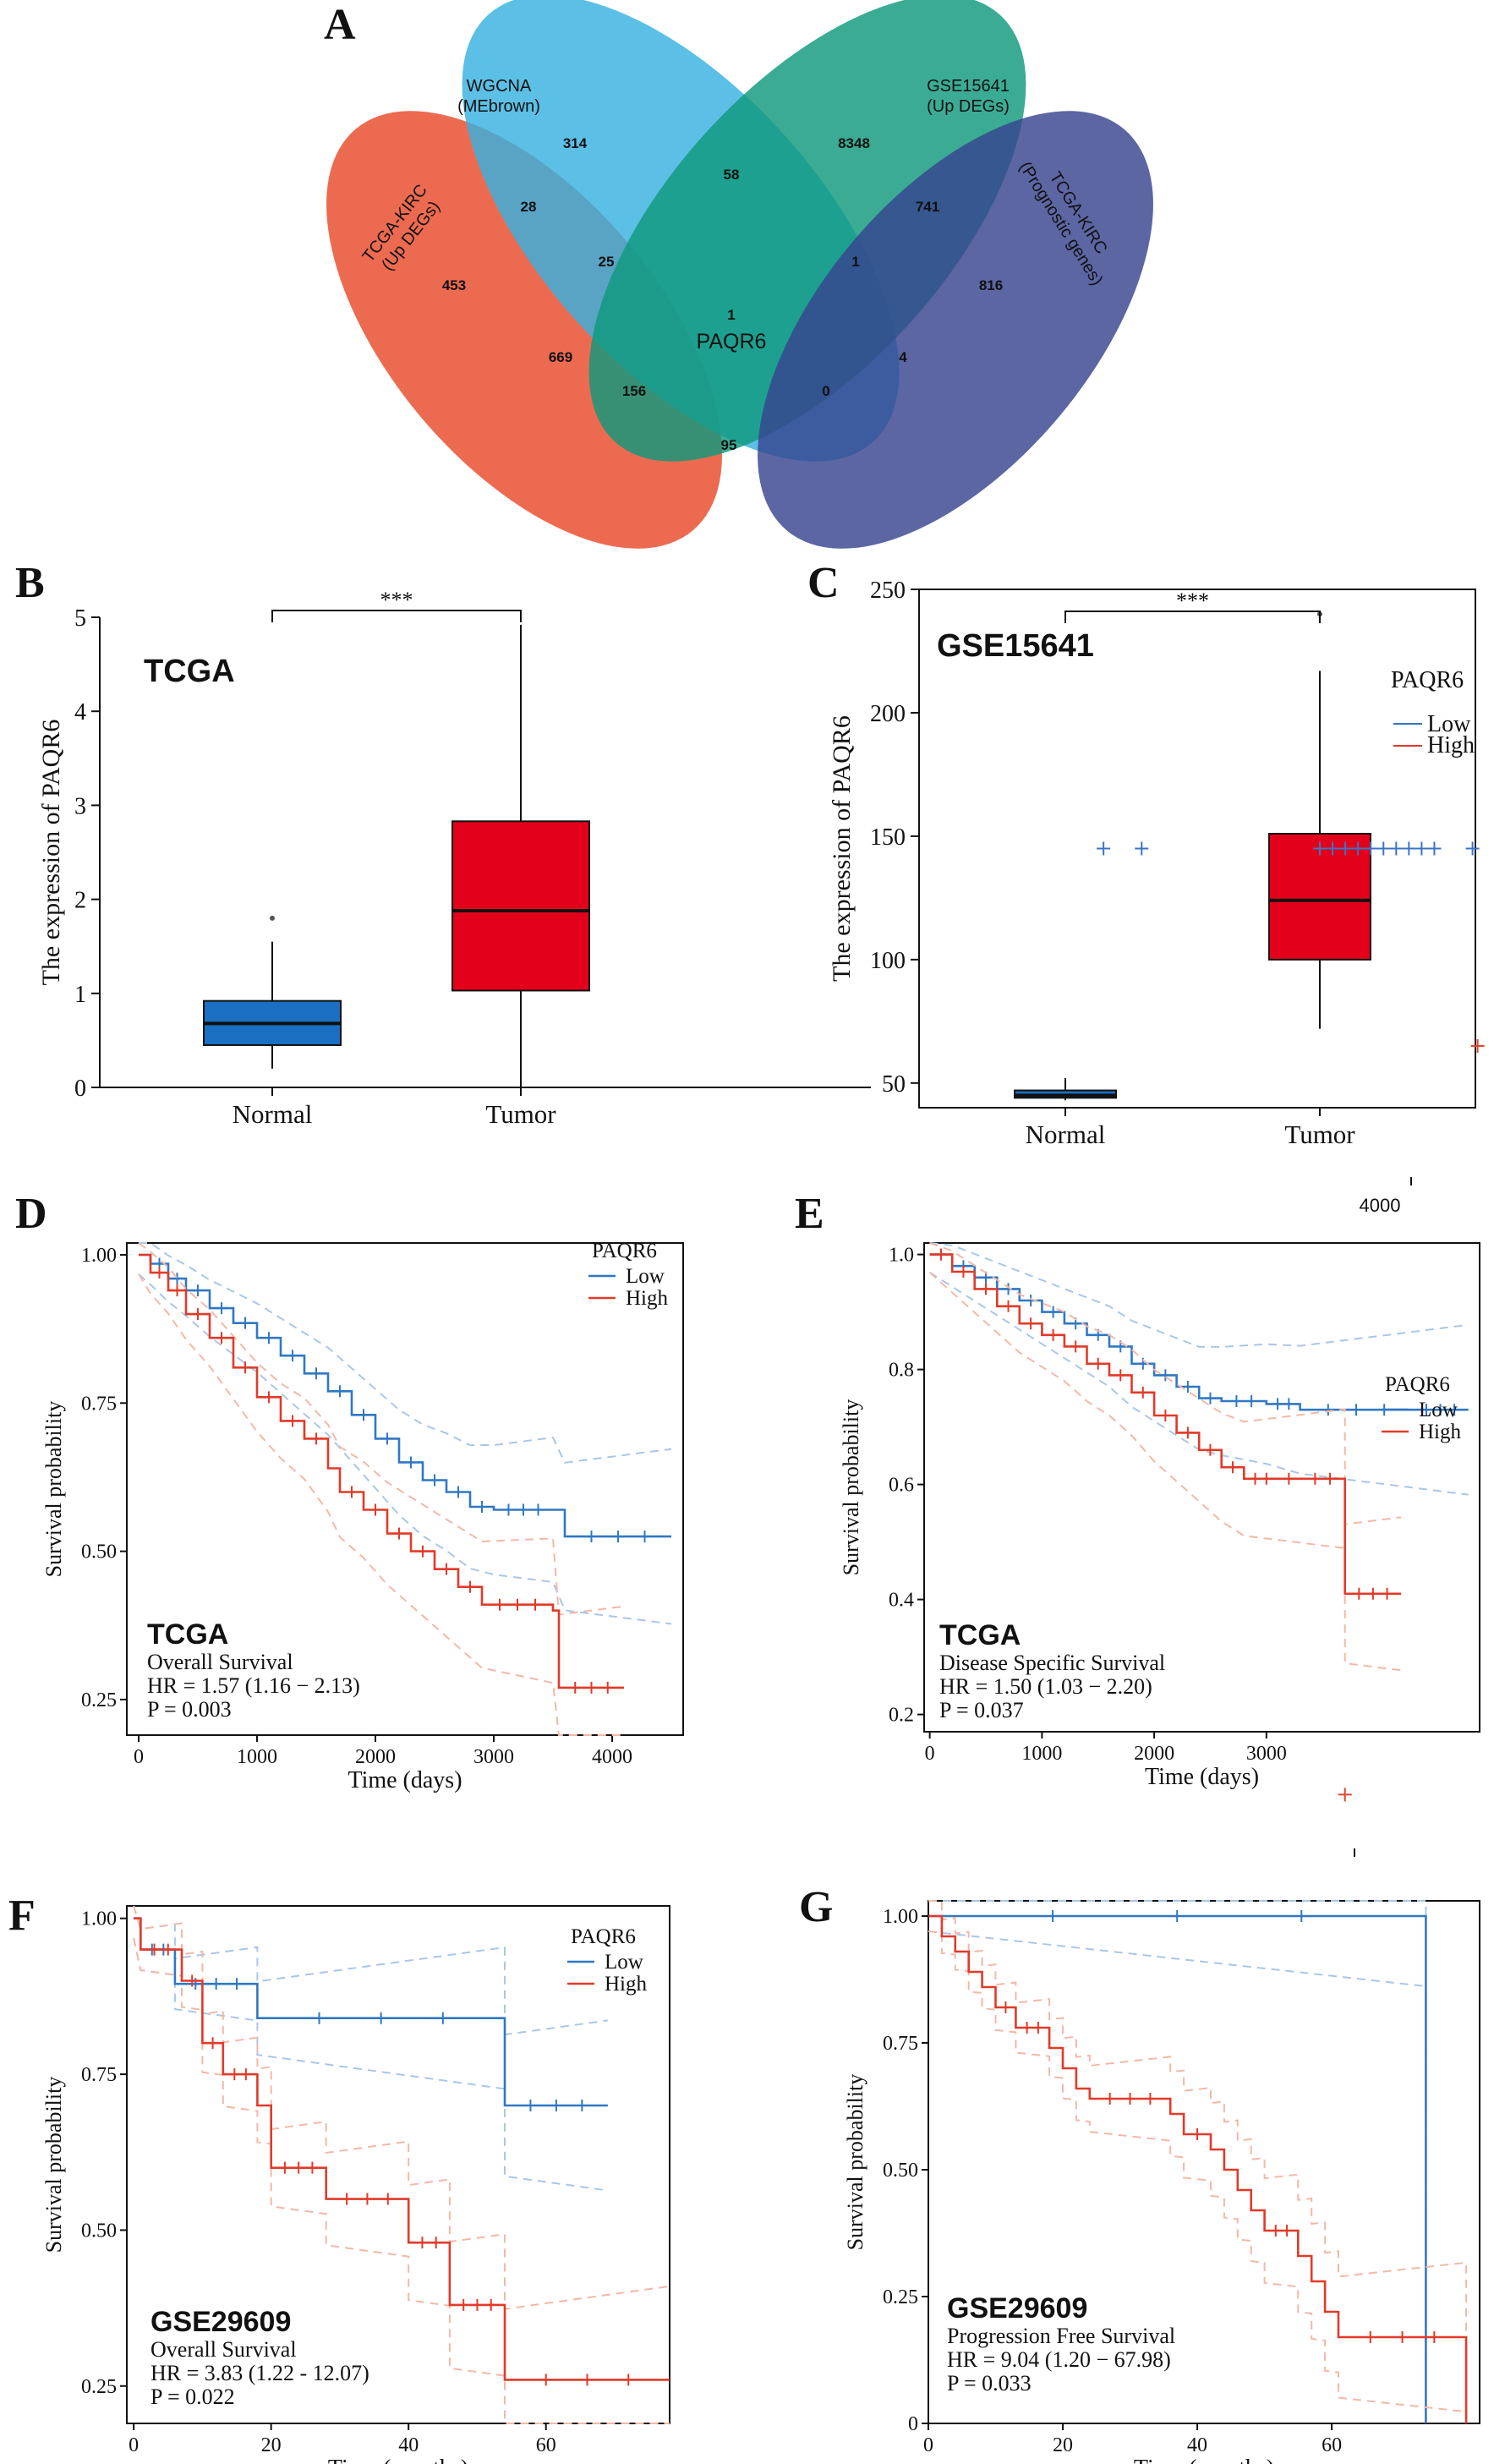 Image resolution: width=1494 pixels, height=2464 pixels. Describe the element at coordinates (1192, 617) in the screenshot. I see `significance-bracket` at that location.